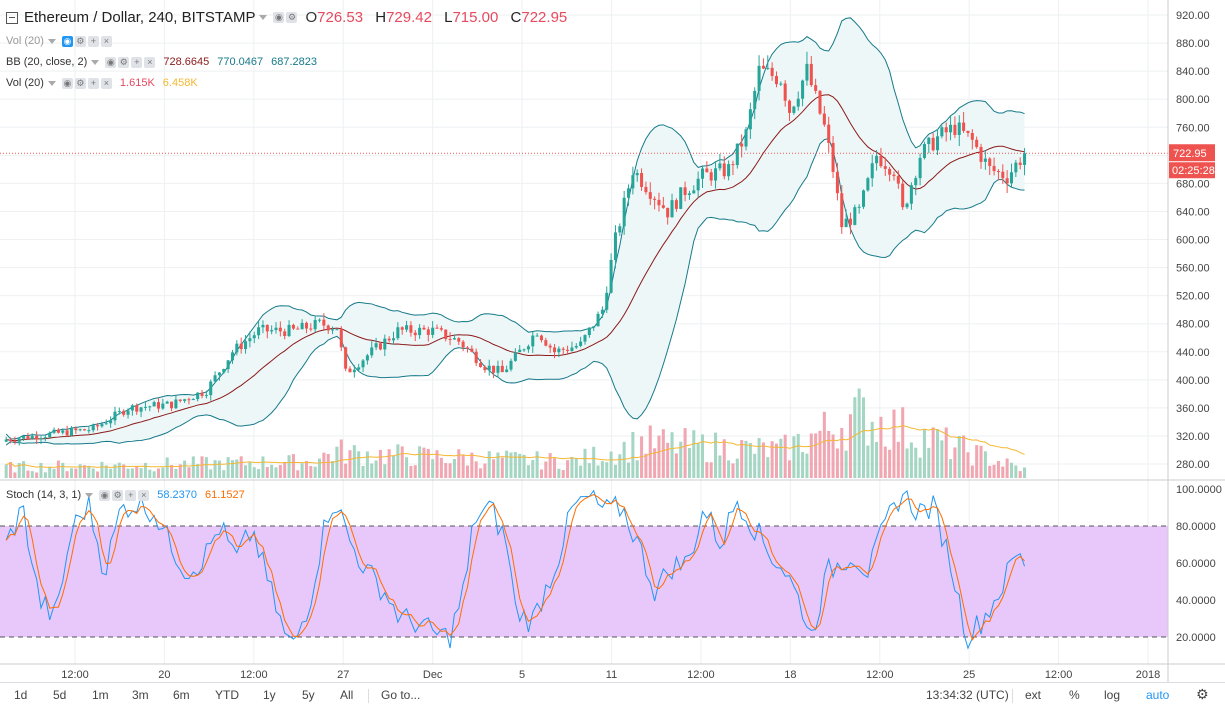 The height and width of the screenshot is (715, 1225). I want to click on range-3m: 3m, so click(140, 695).